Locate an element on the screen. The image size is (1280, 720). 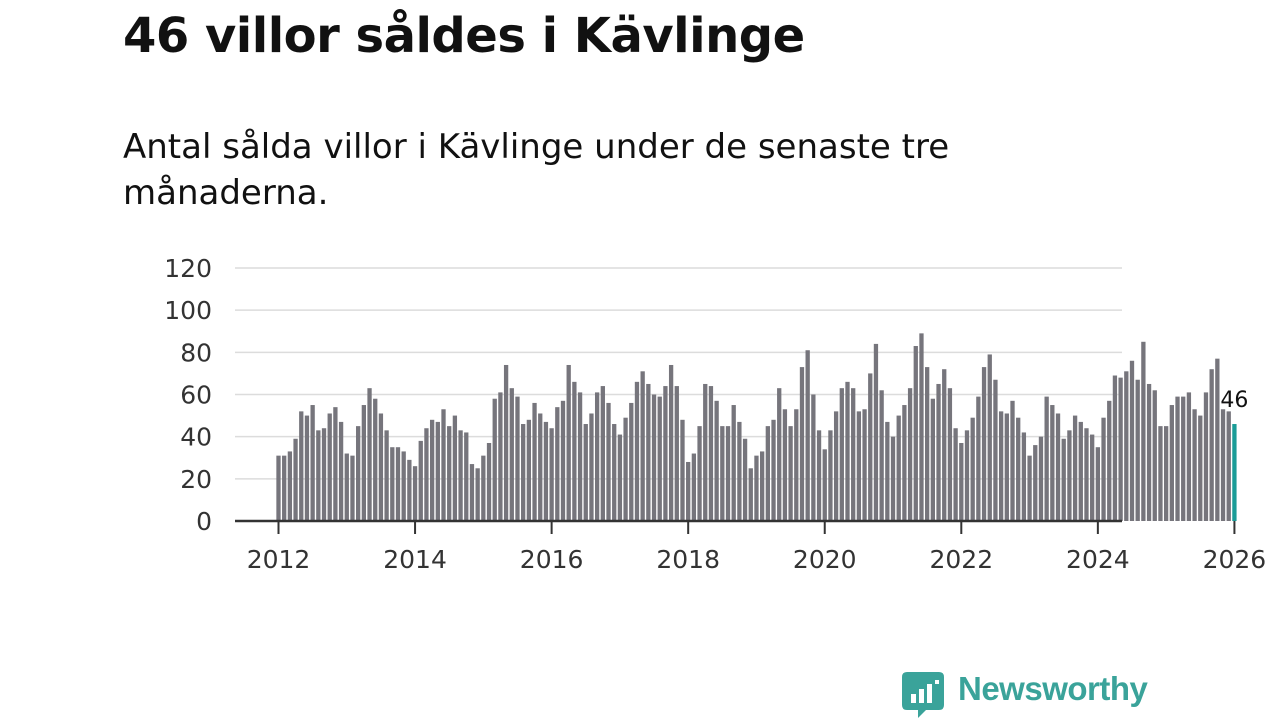
newsworthy-logo: Newsworthy is located at coordinates (1032, 695).